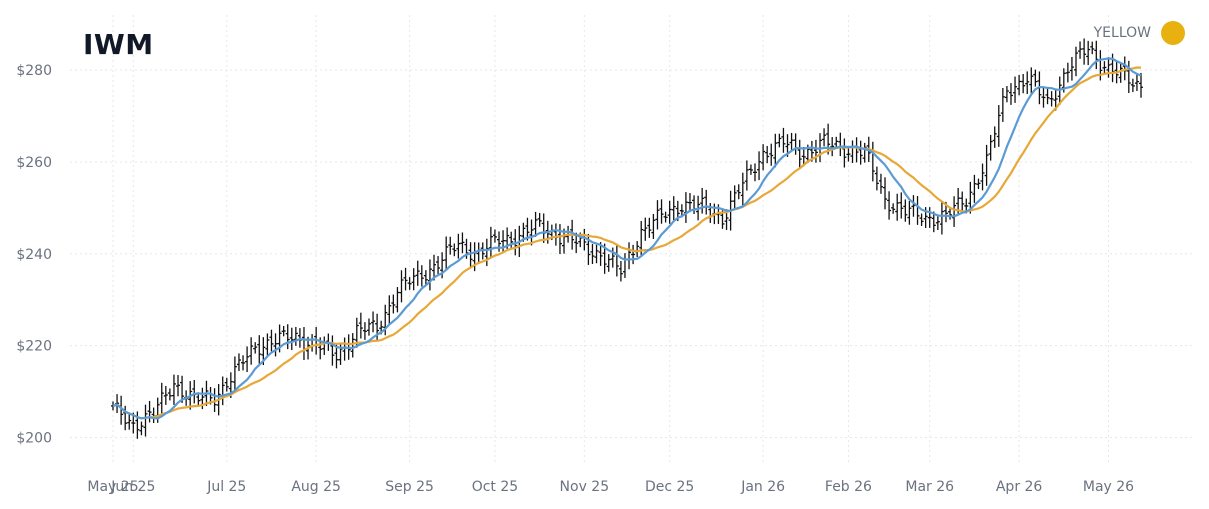  Describe the element at coordinates (34, 71) in the screenshot. I see `y-tick-label: $280` at that location.